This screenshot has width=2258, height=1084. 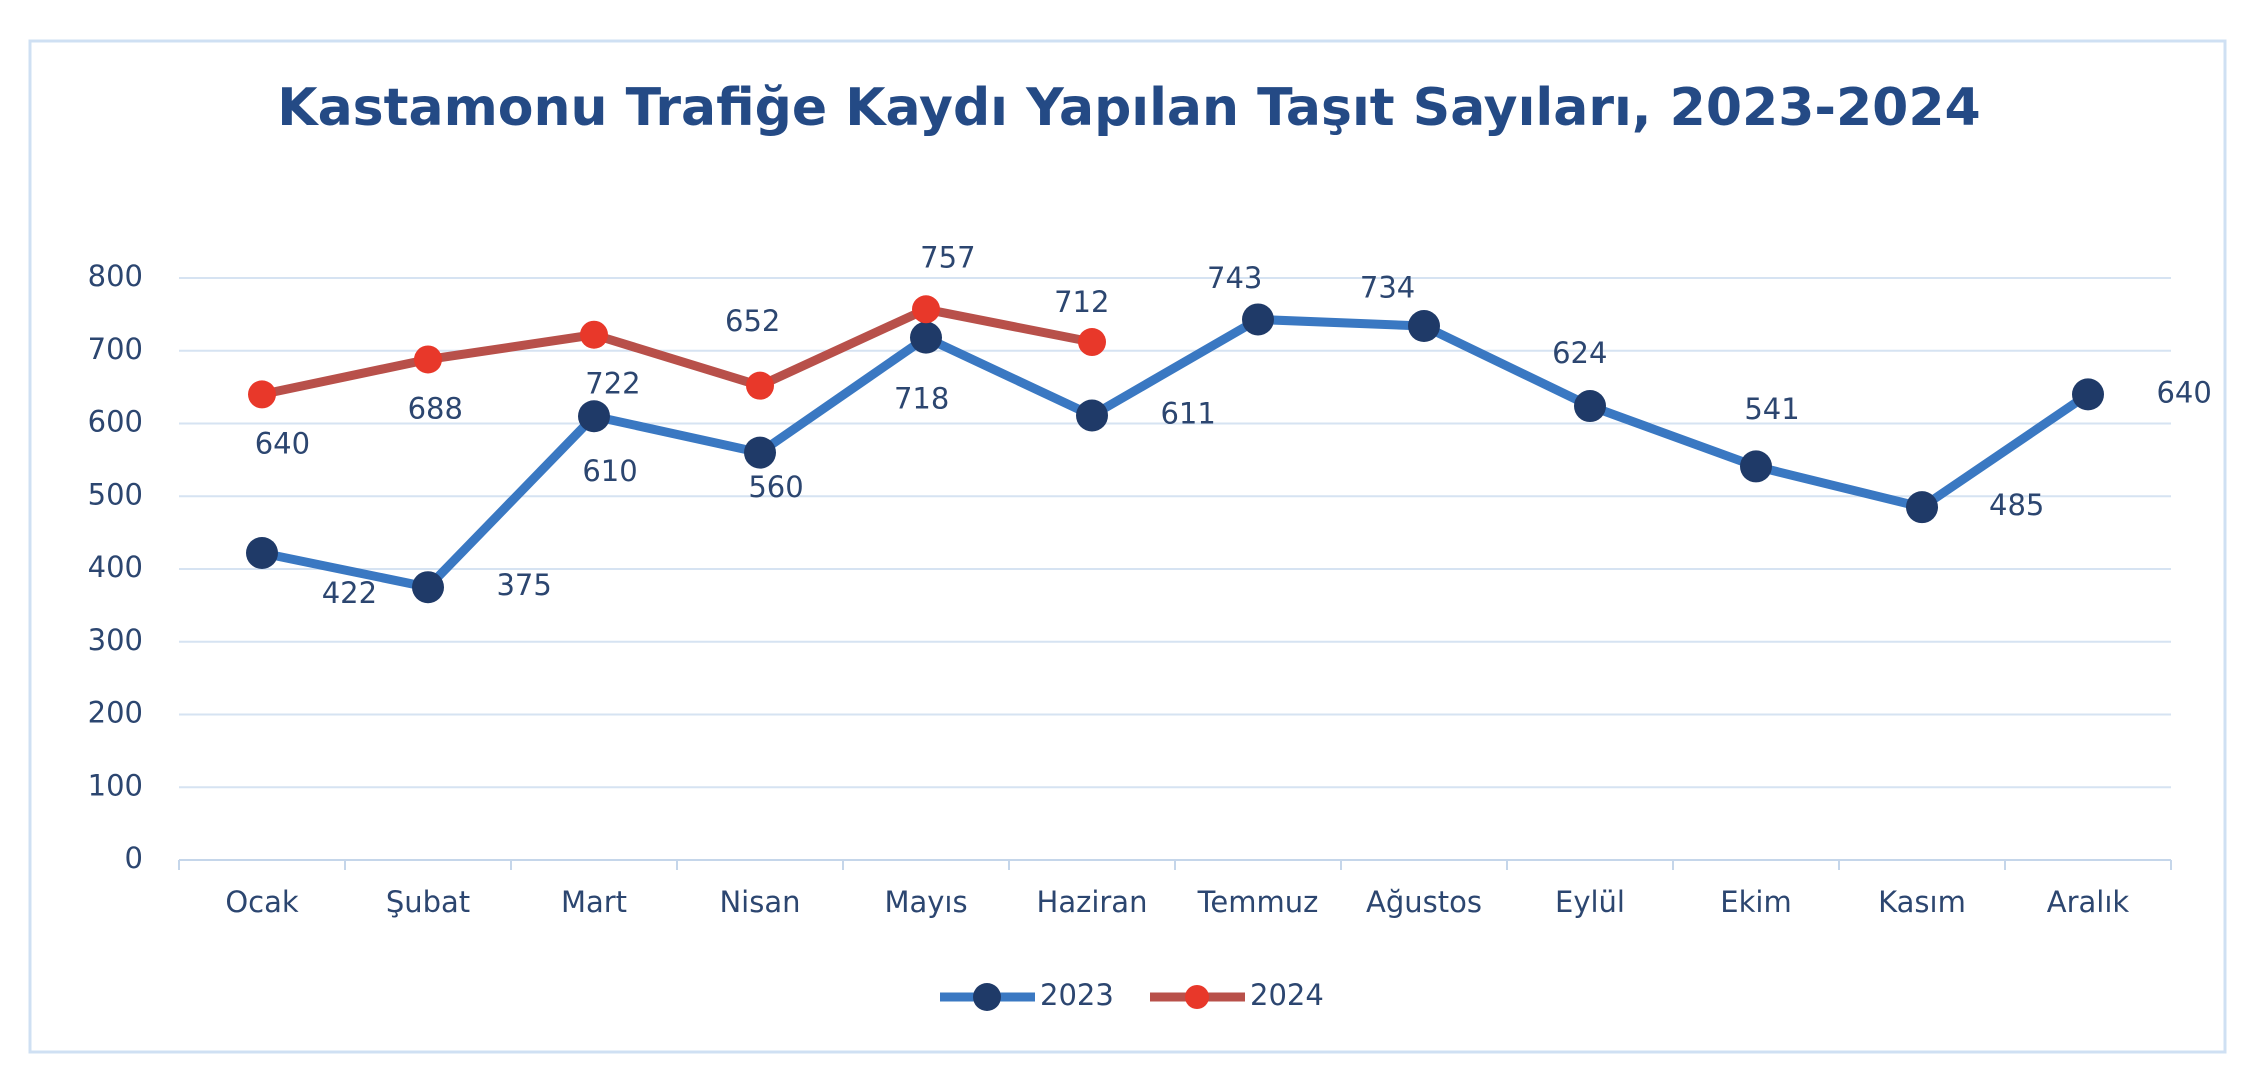 What do you see at coordinates (947, 258) in the screenshot?
I see `data-label: 757` at bounding box center [947, 258].